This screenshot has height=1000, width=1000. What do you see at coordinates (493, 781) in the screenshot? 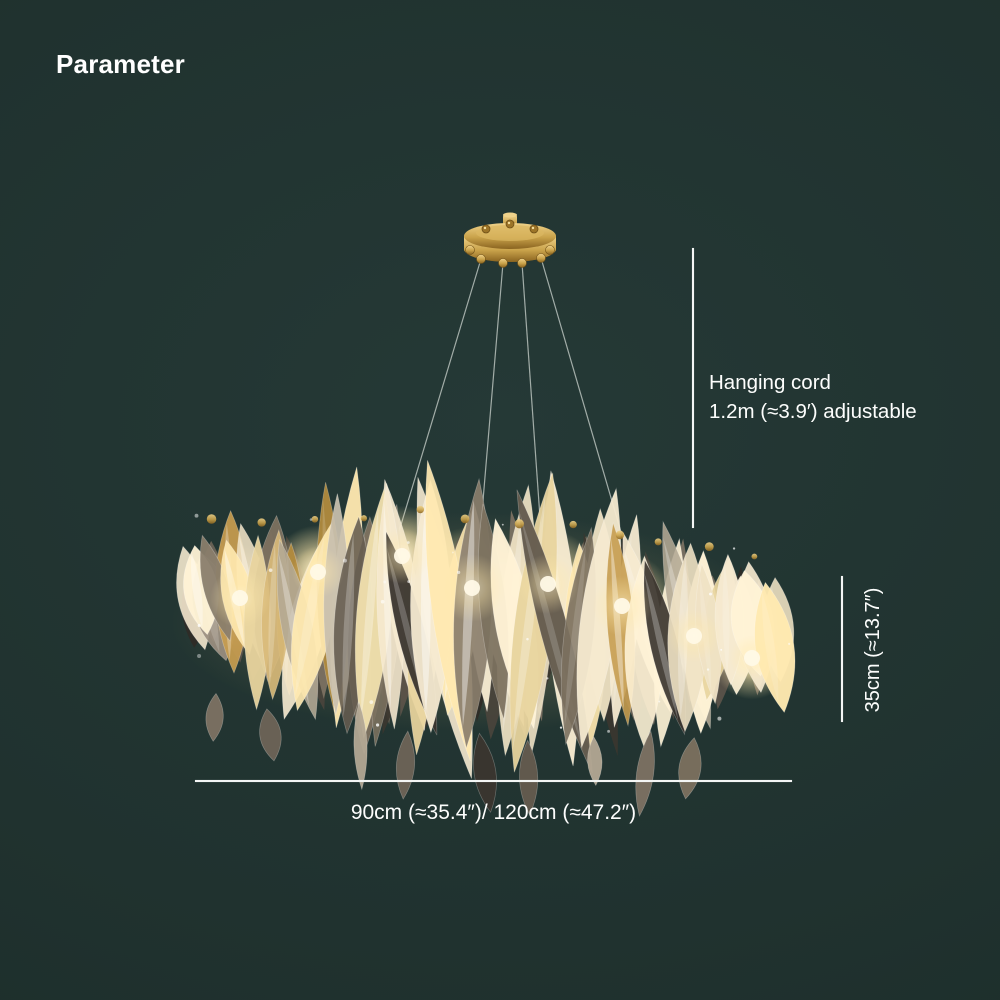
I see `width-dimension-line` at bounding box center [493, 781].